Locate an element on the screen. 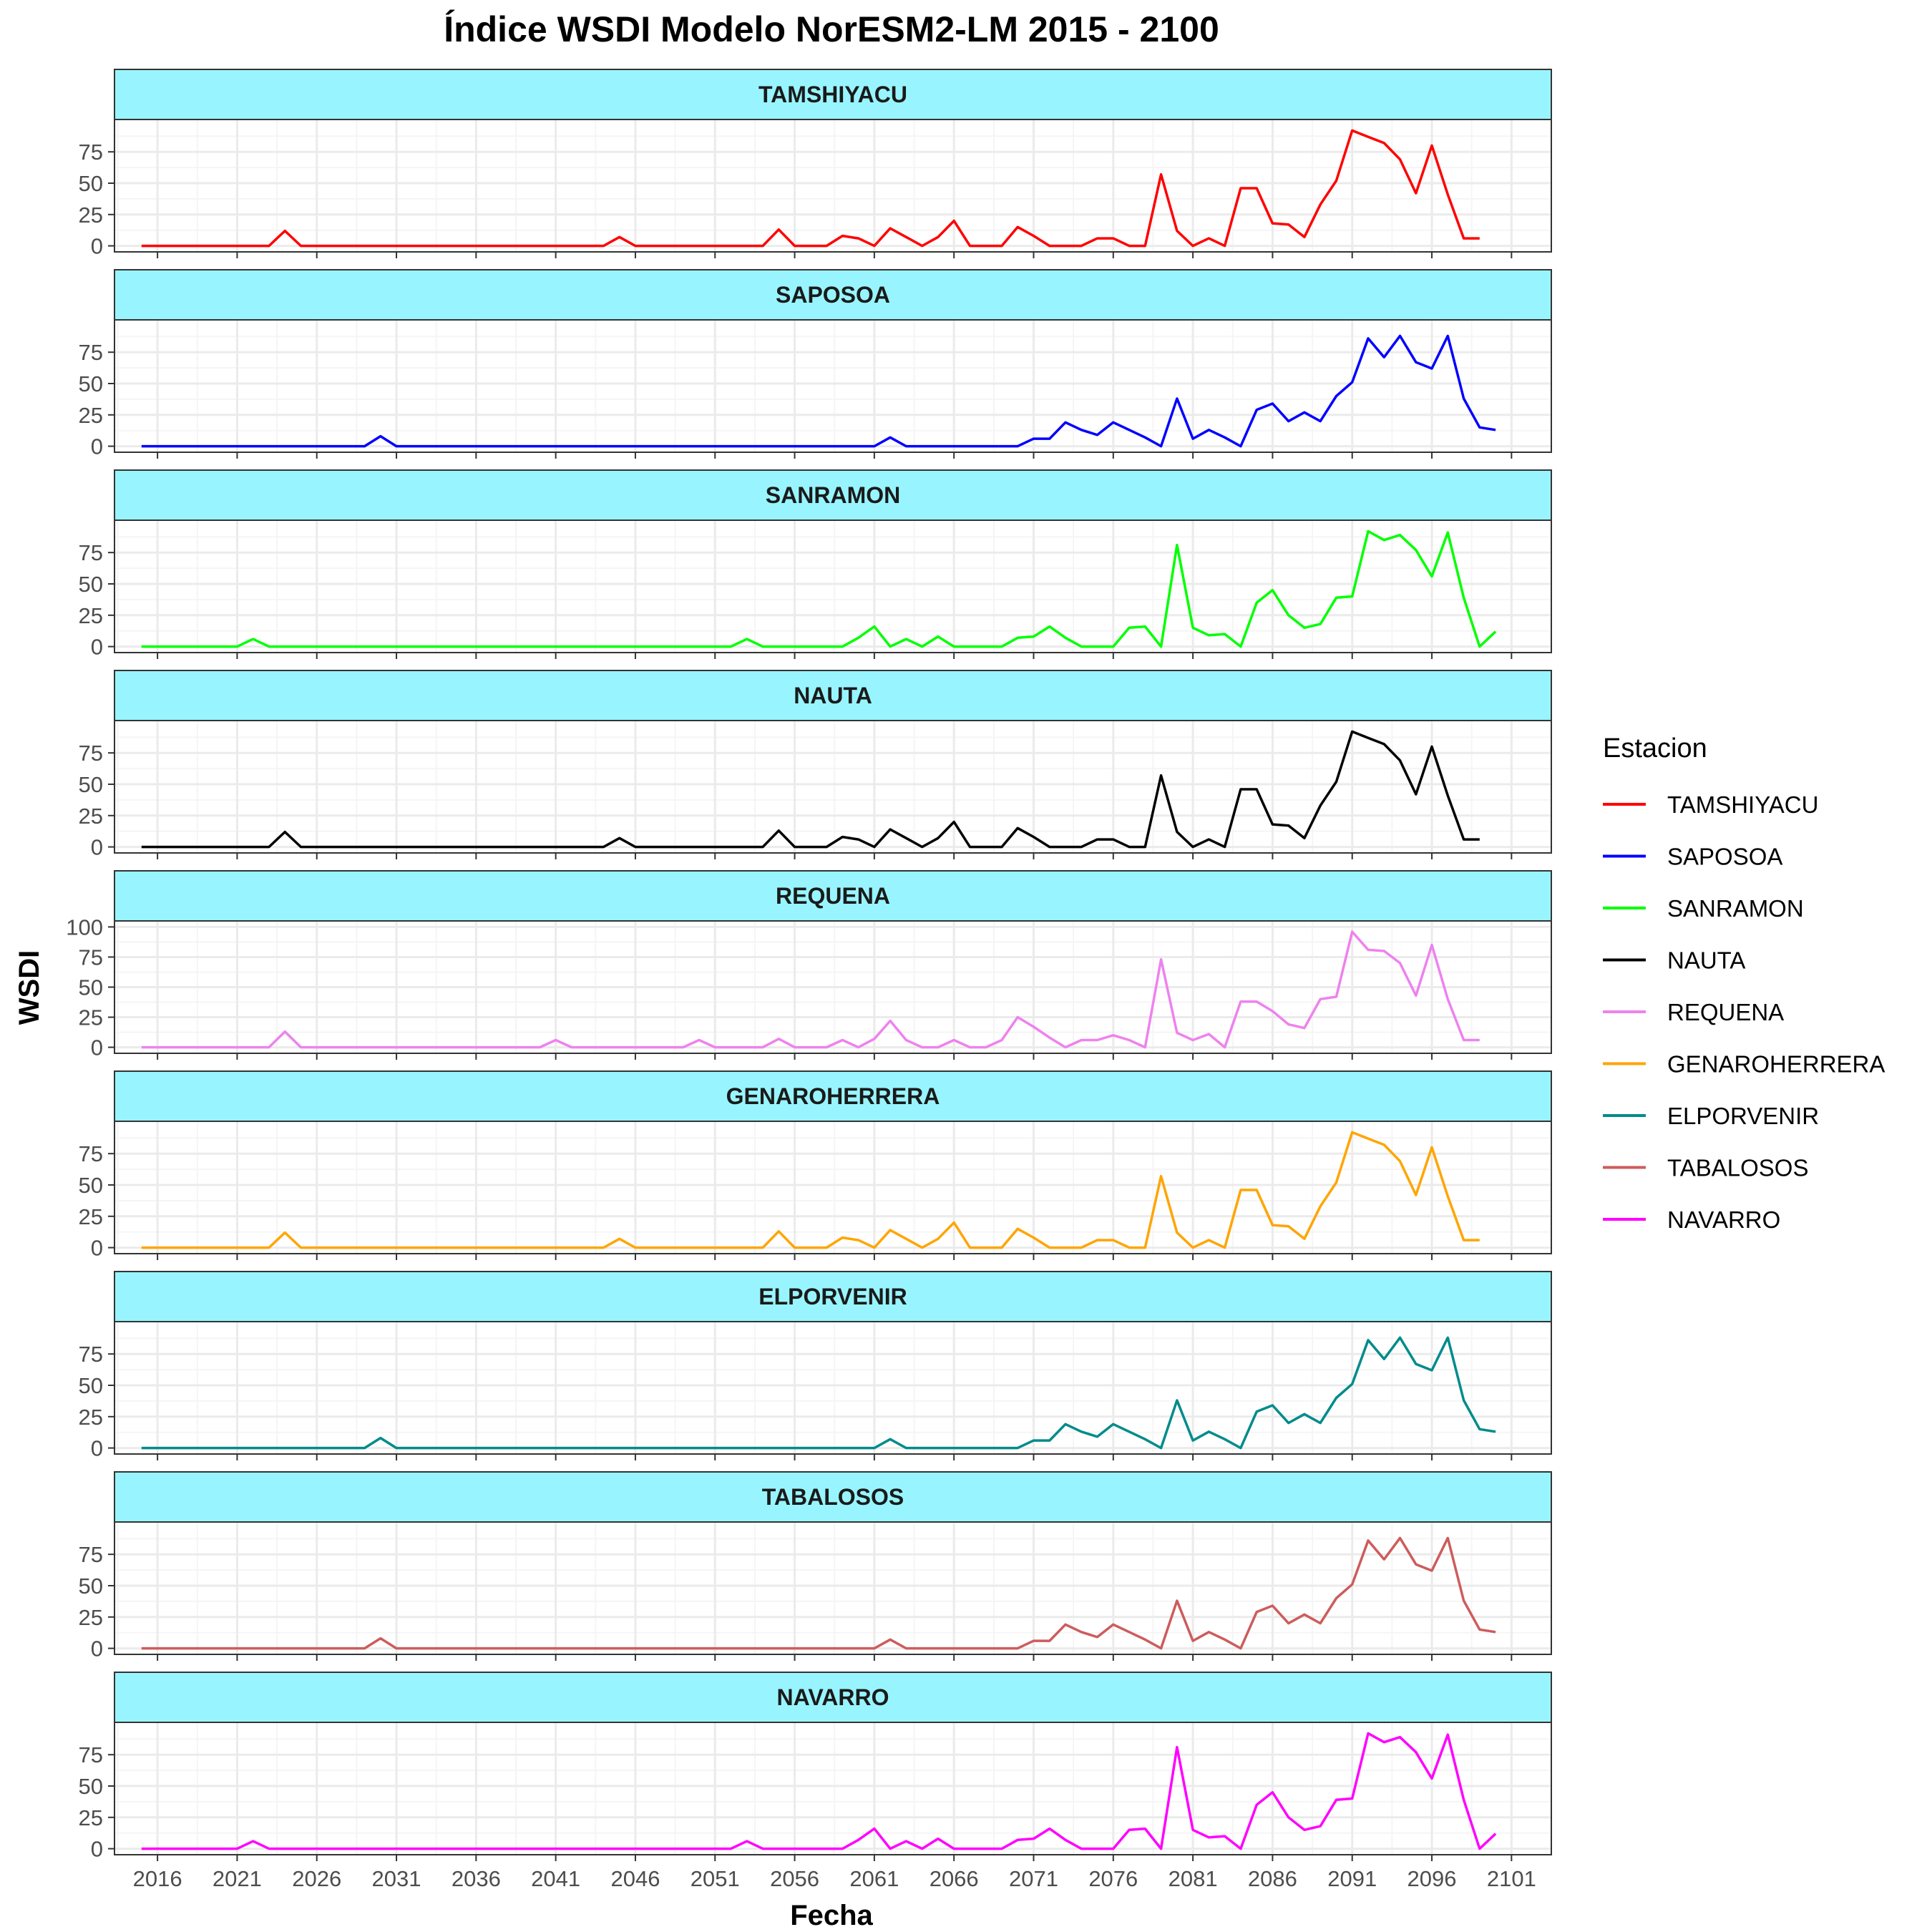 Image resolution: width=1932 pixels, height=1932 pixels. x-axis-title: Fecha is located at coordinates (831, 1915).